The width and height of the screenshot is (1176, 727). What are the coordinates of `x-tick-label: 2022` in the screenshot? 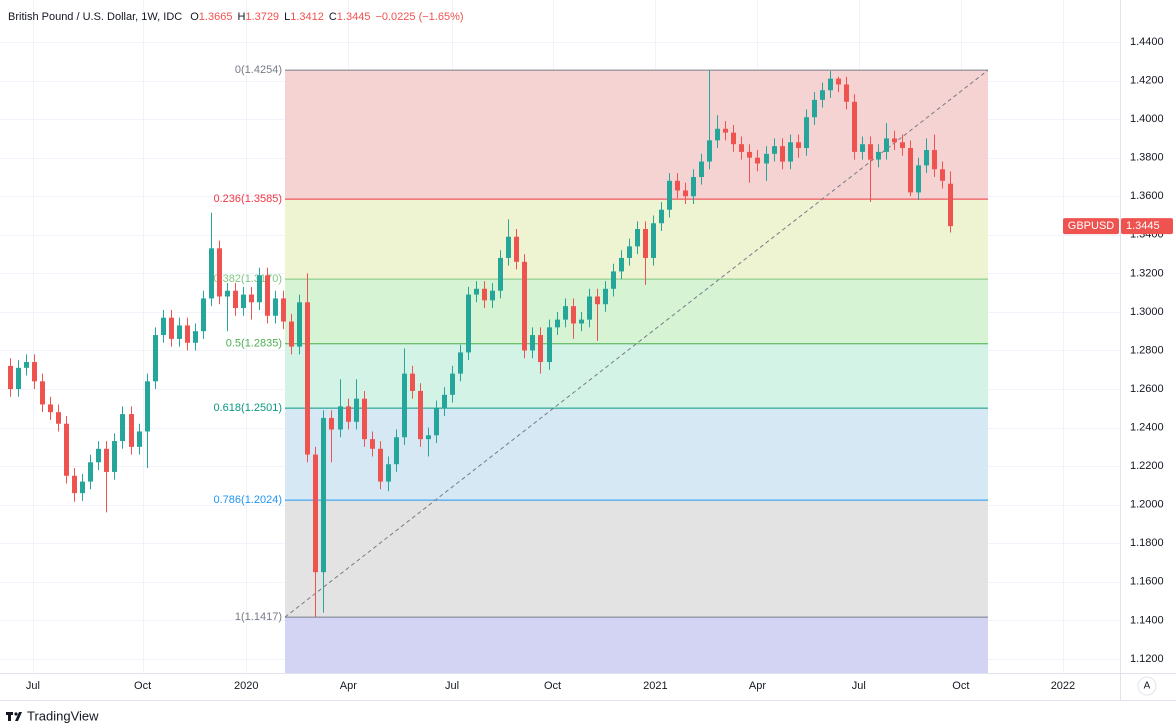 It's located at (1063, 686).